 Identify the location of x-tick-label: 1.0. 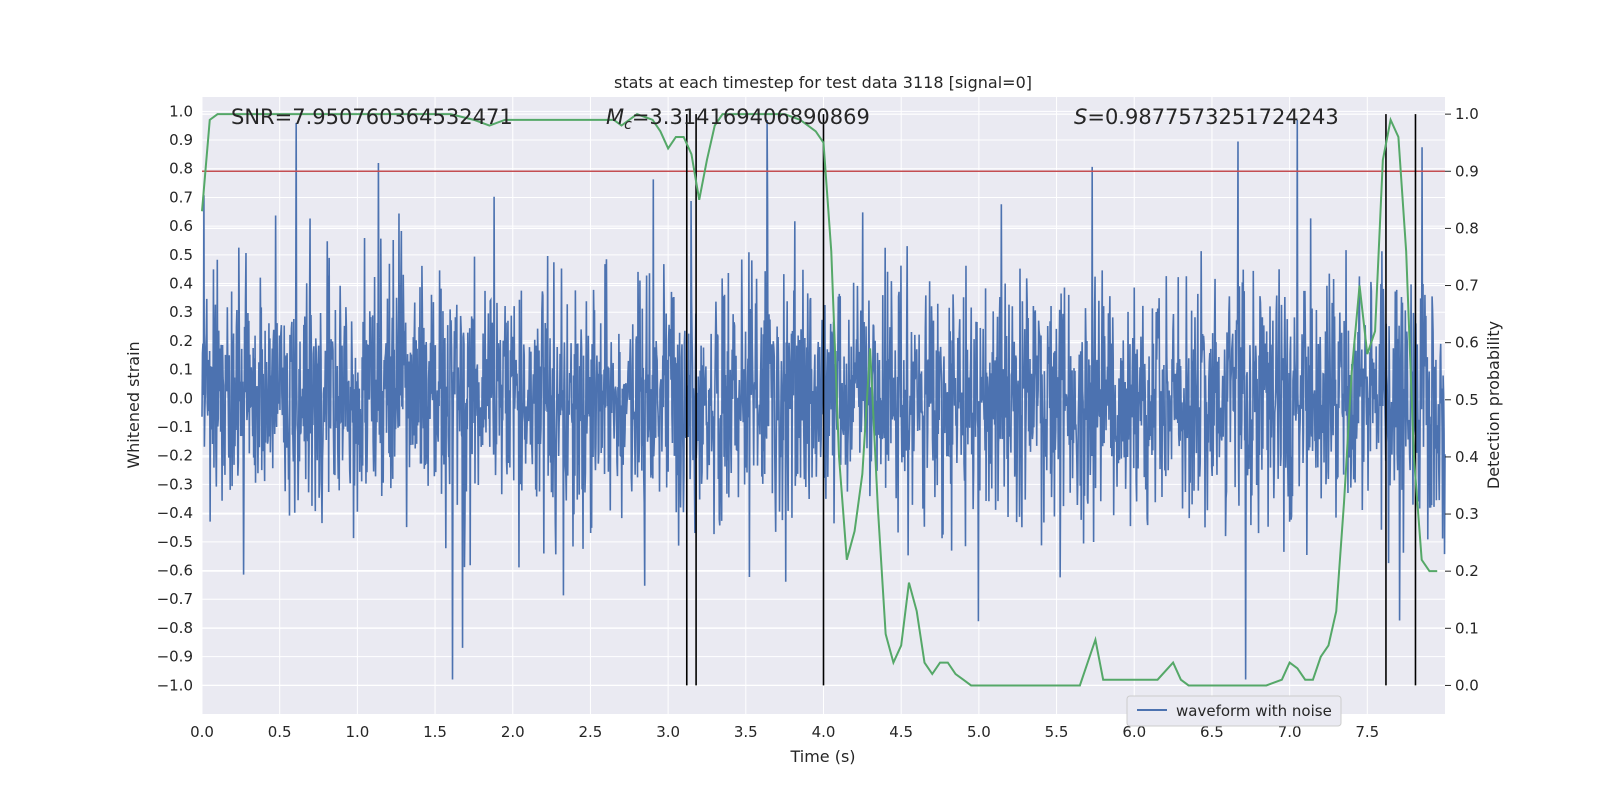
(357, 732).